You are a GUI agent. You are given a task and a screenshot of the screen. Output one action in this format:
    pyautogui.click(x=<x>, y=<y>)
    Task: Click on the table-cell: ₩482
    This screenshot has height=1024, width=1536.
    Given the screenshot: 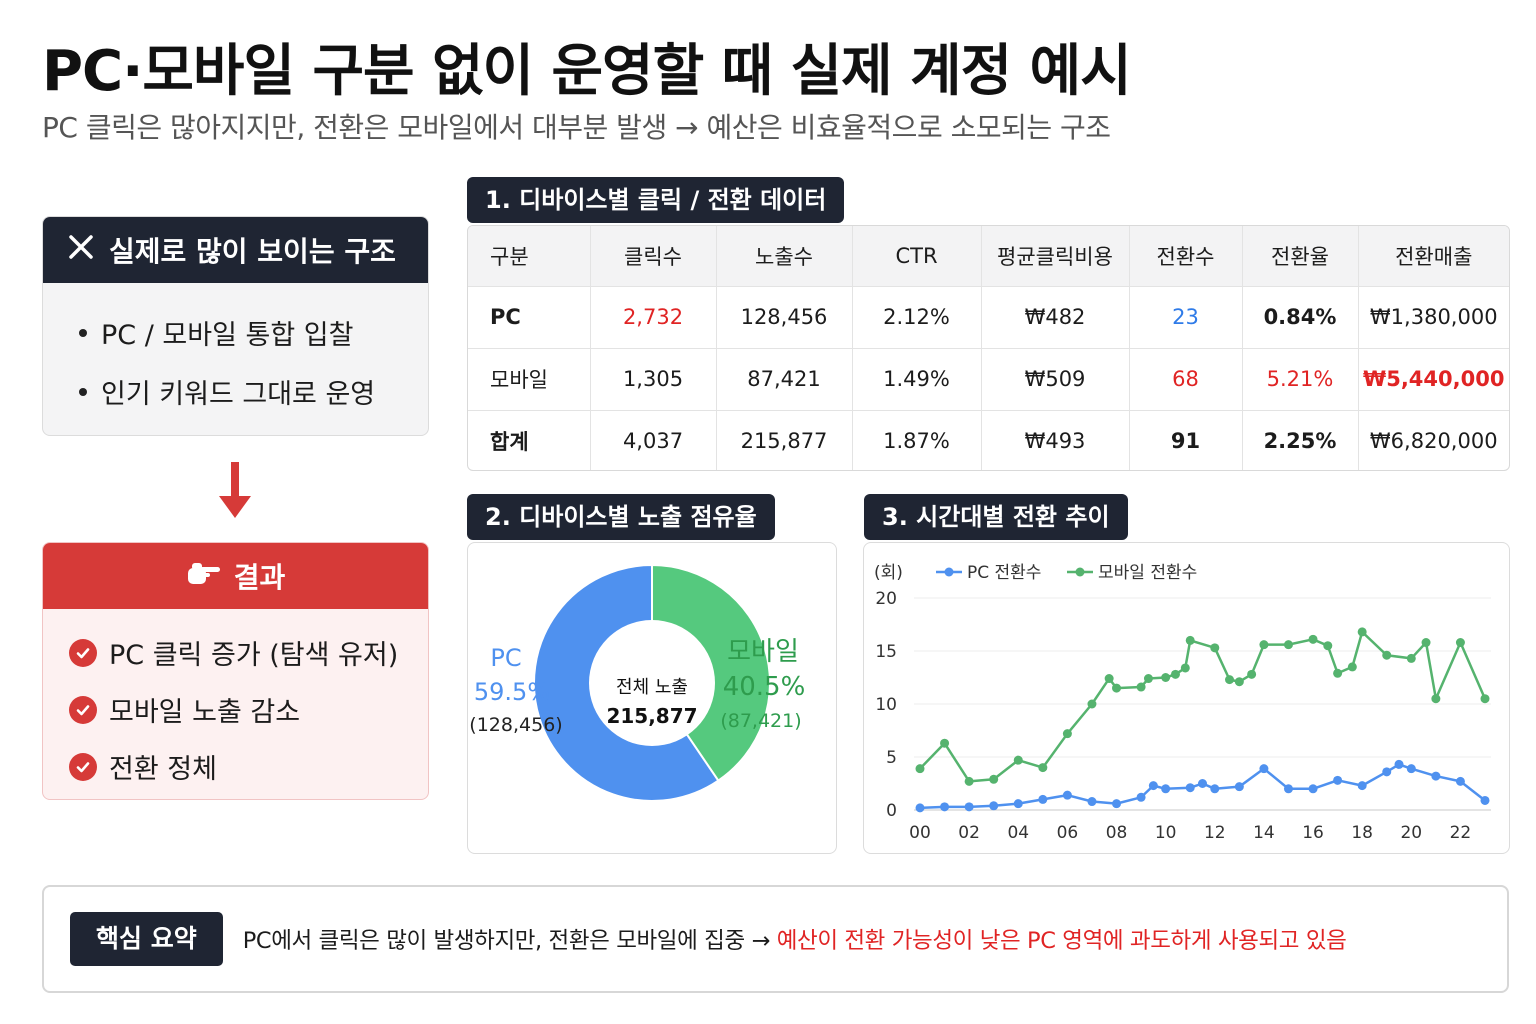 What is the action you would take?
    pyautogui.click(x=1055, y=317)
    